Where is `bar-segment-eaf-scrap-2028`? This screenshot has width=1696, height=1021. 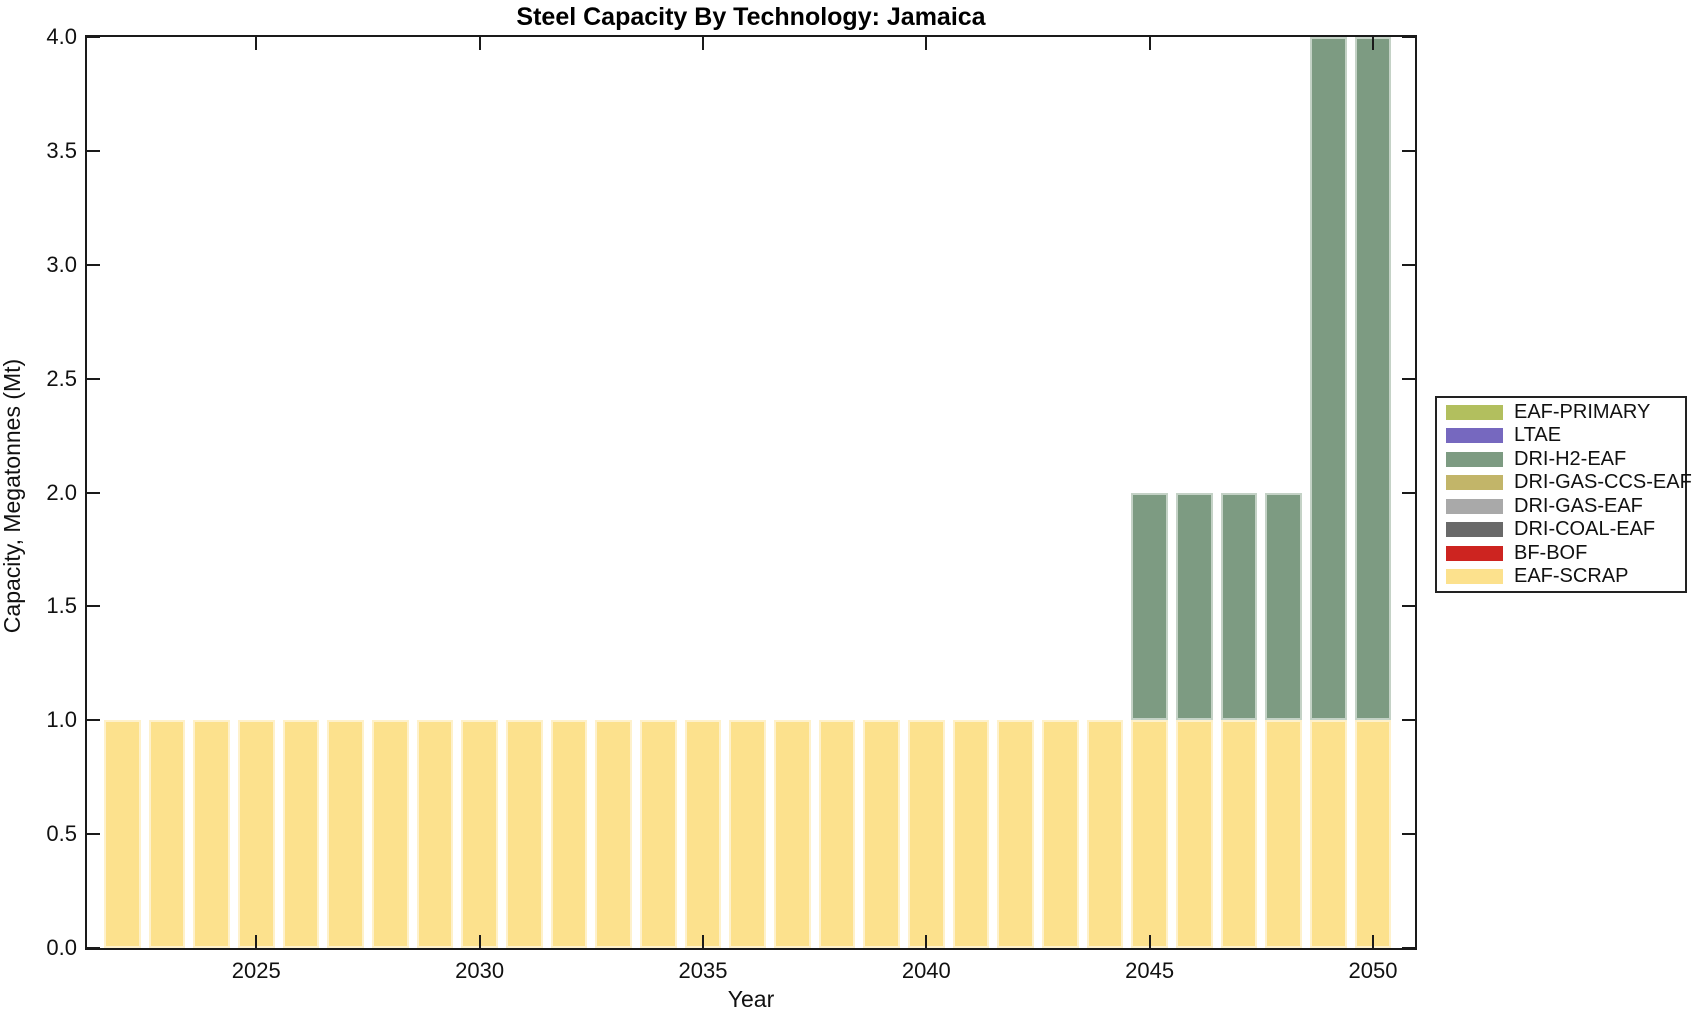 bar-segment-eaf-scrap-2028 is located at coordinates (390, 834).